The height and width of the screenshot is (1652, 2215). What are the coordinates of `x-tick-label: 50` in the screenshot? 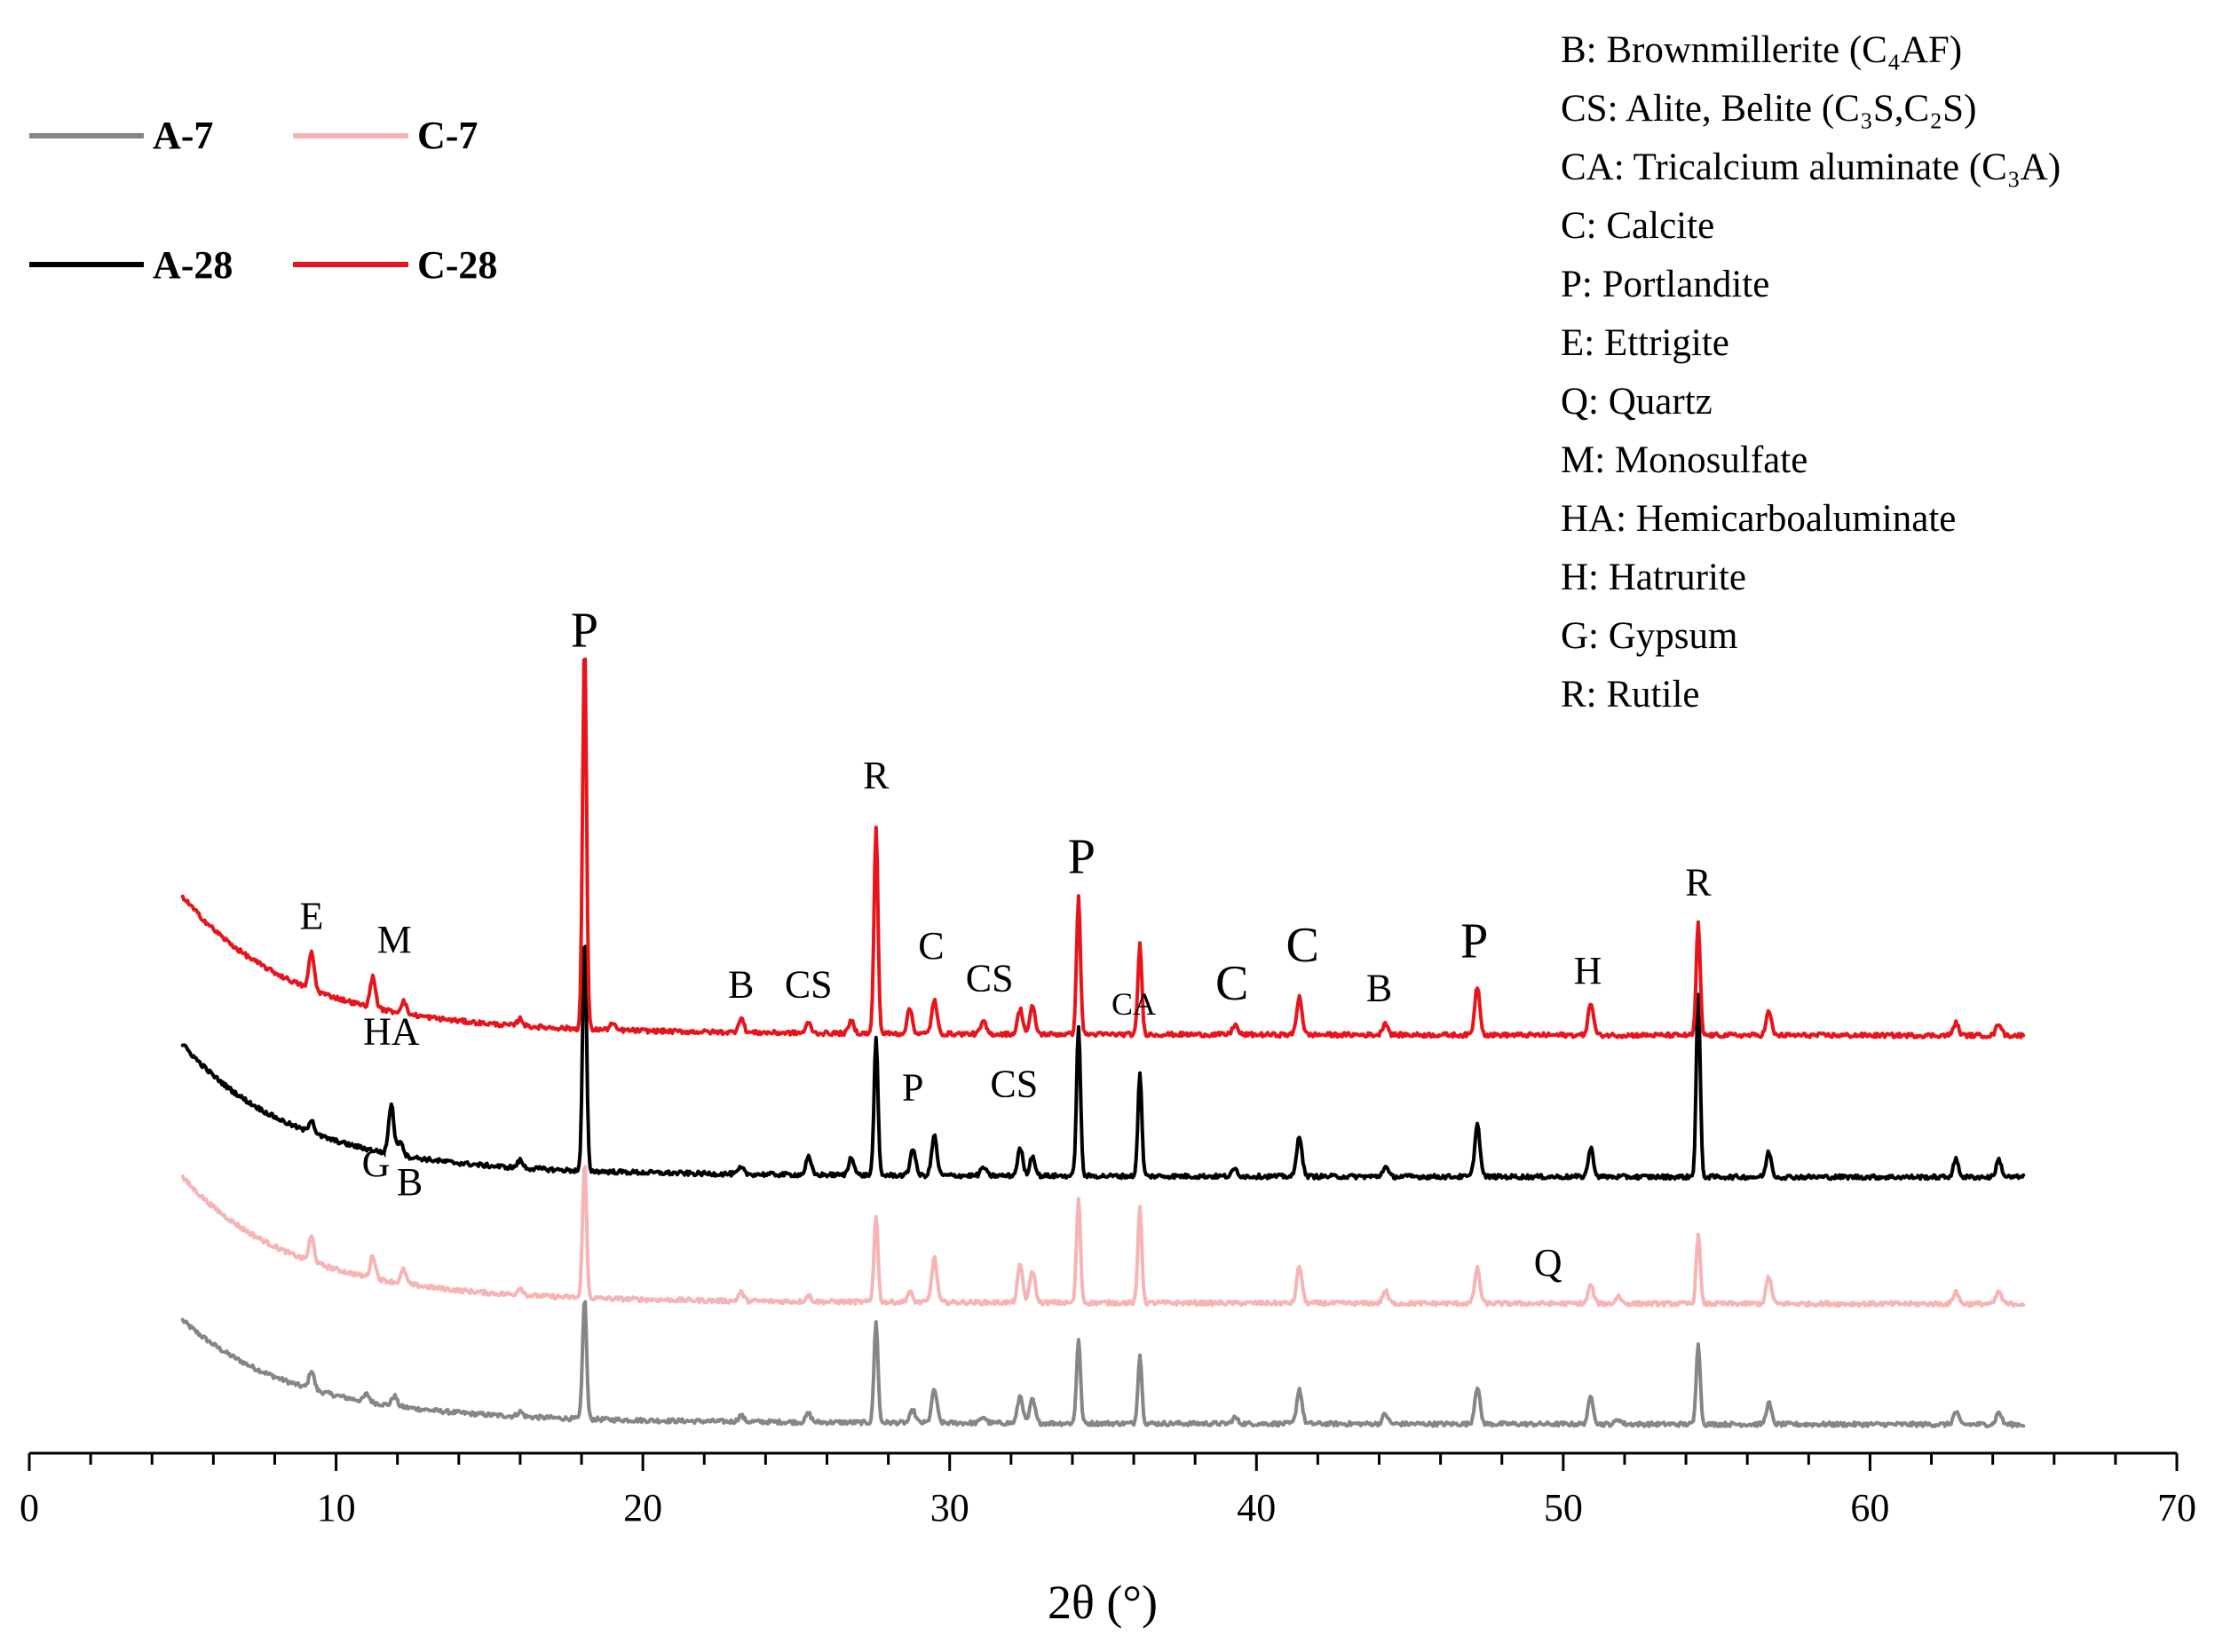 It's located at (1563, 1507).